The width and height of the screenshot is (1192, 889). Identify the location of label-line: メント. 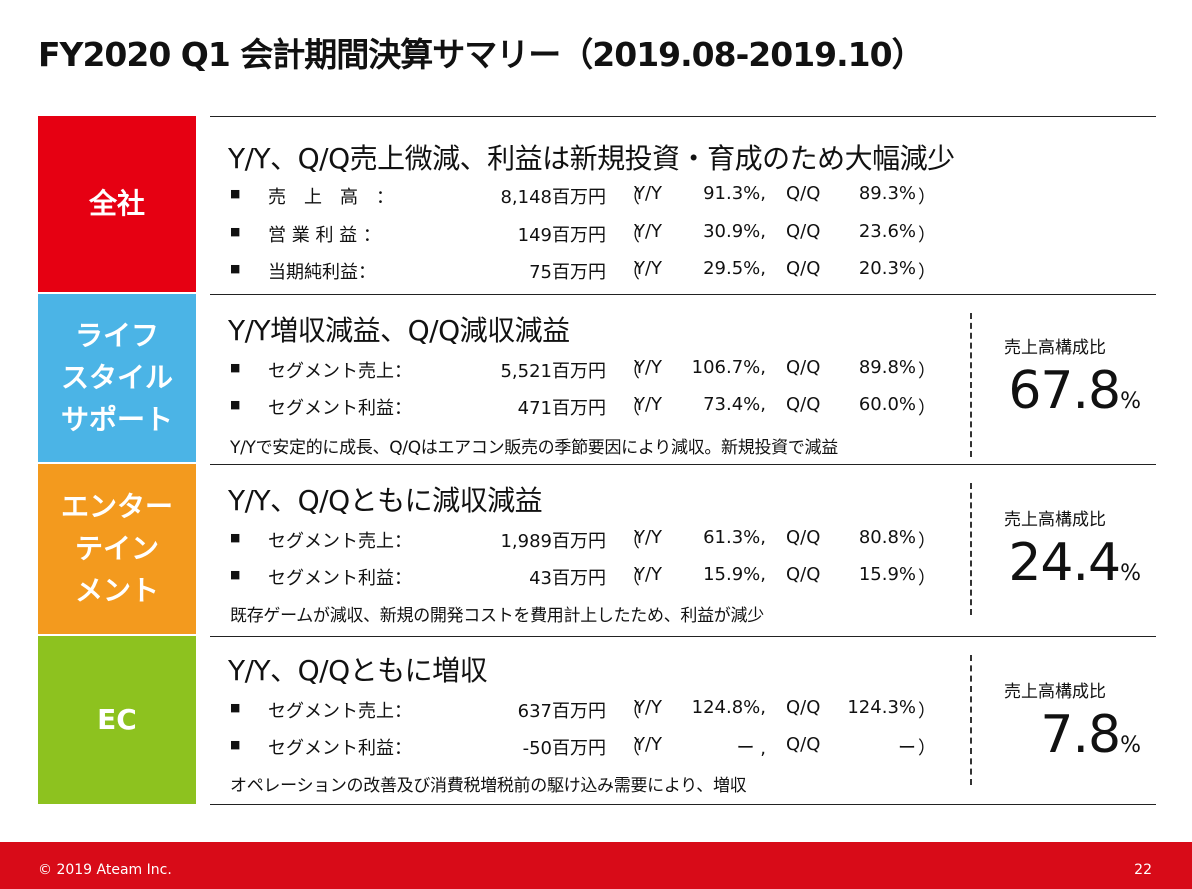
(116, 590).